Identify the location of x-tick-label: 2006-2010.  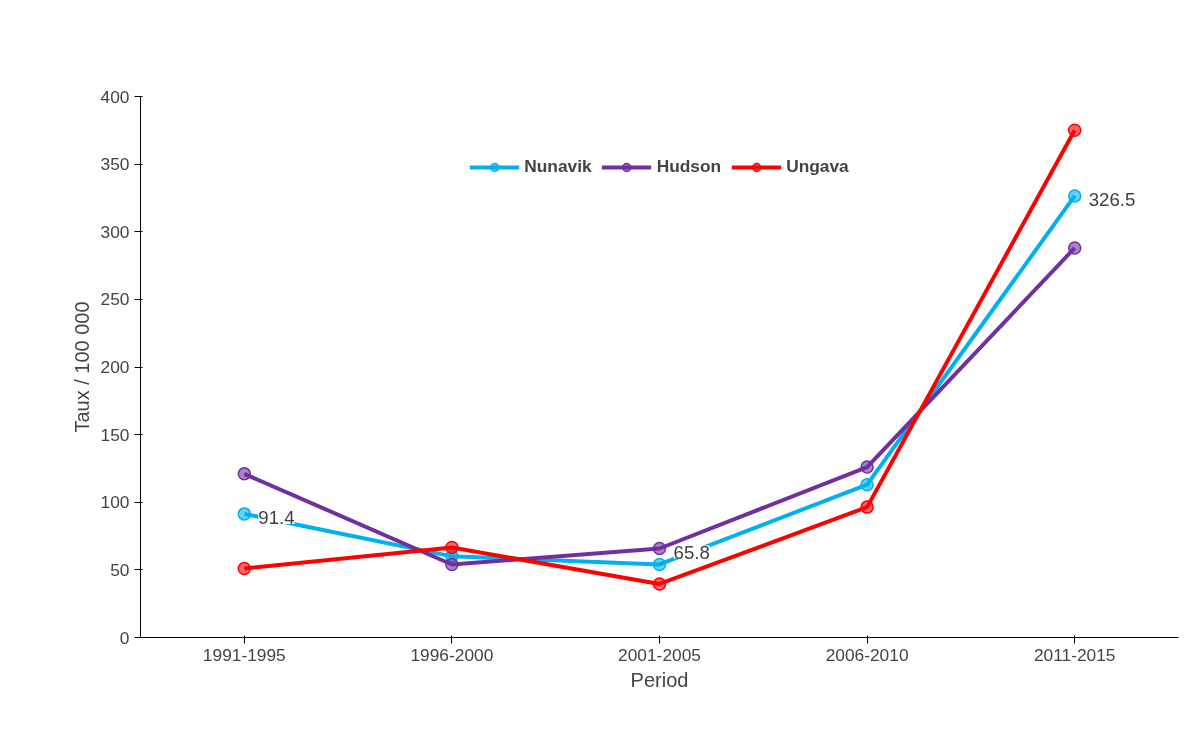
(867, 654).